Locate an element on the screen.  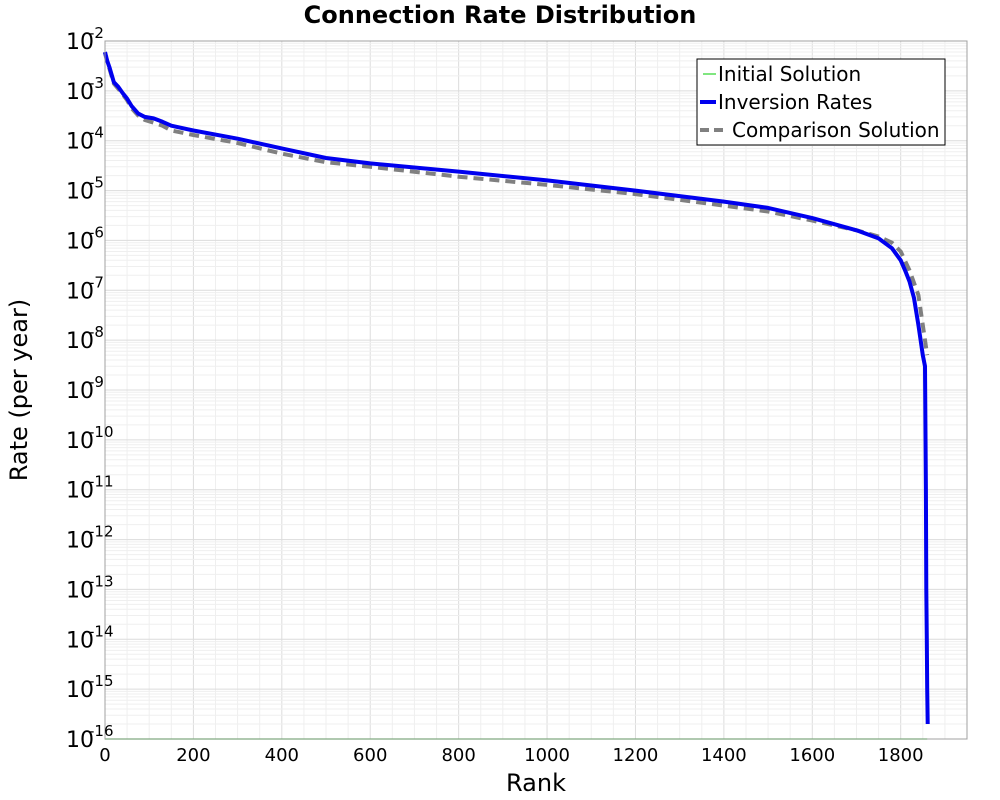
y-tick-label: 10⁻¹³ is located at coordinates (90, 587).